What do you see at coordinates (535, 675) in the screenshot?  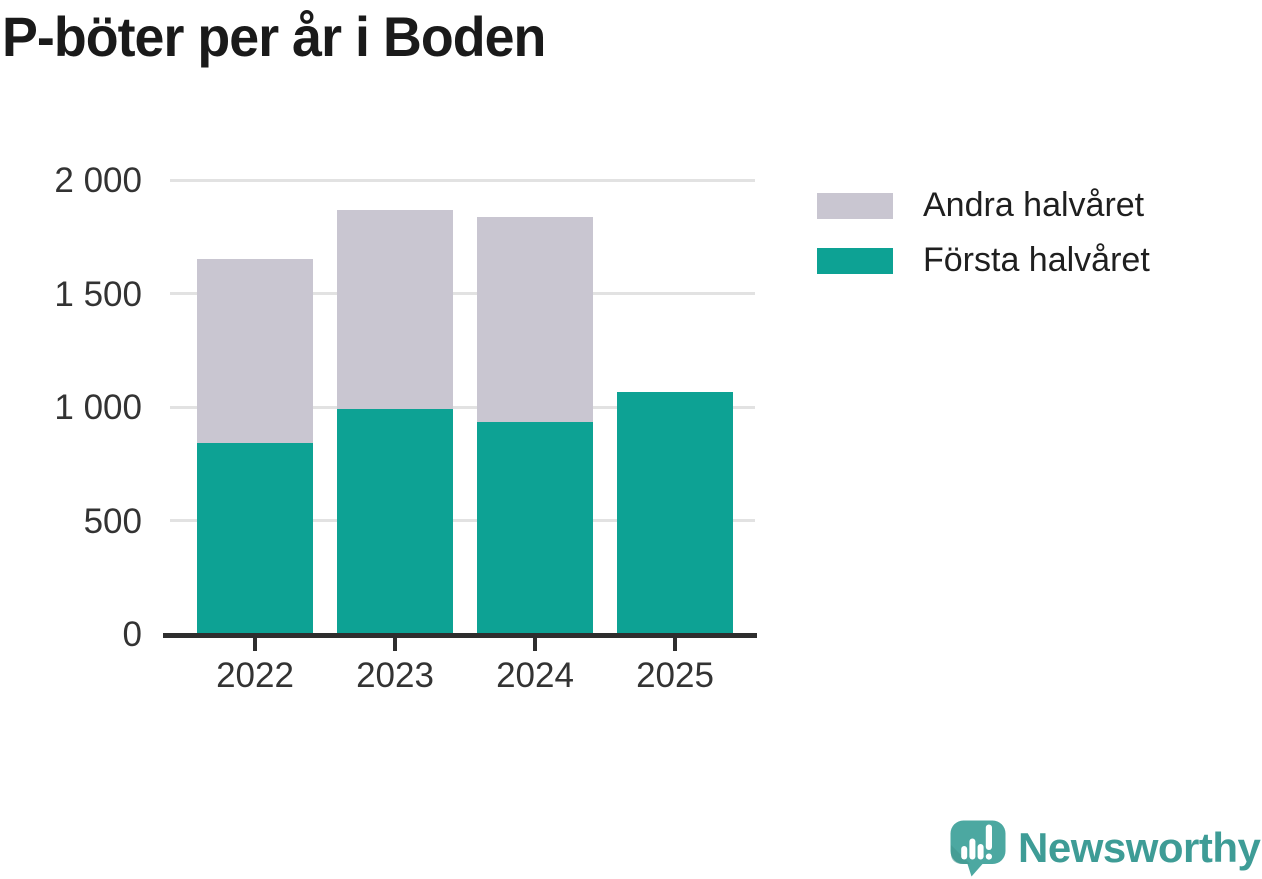 I see `x-axis-tick-label: 2024` at bounding box center [535, 675].